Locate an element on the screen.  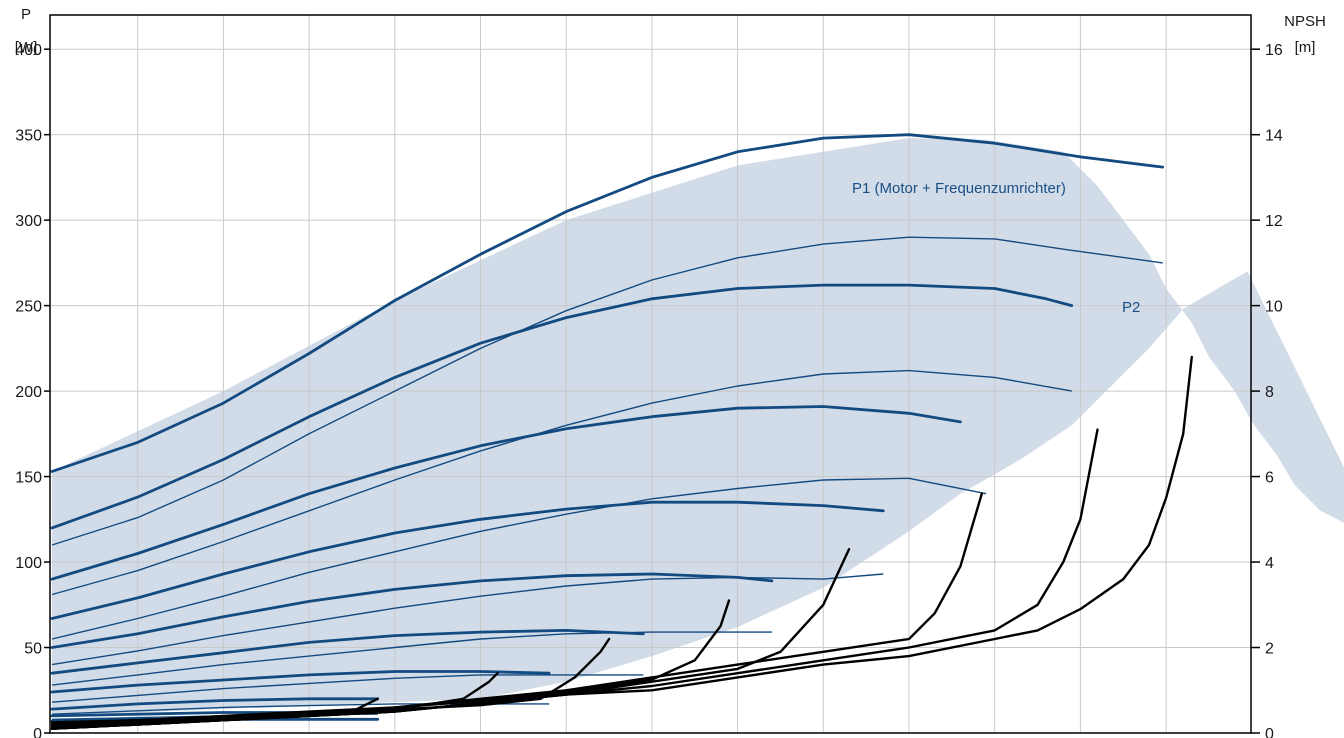
npsh-series-line is located at coordinates (390, 662).